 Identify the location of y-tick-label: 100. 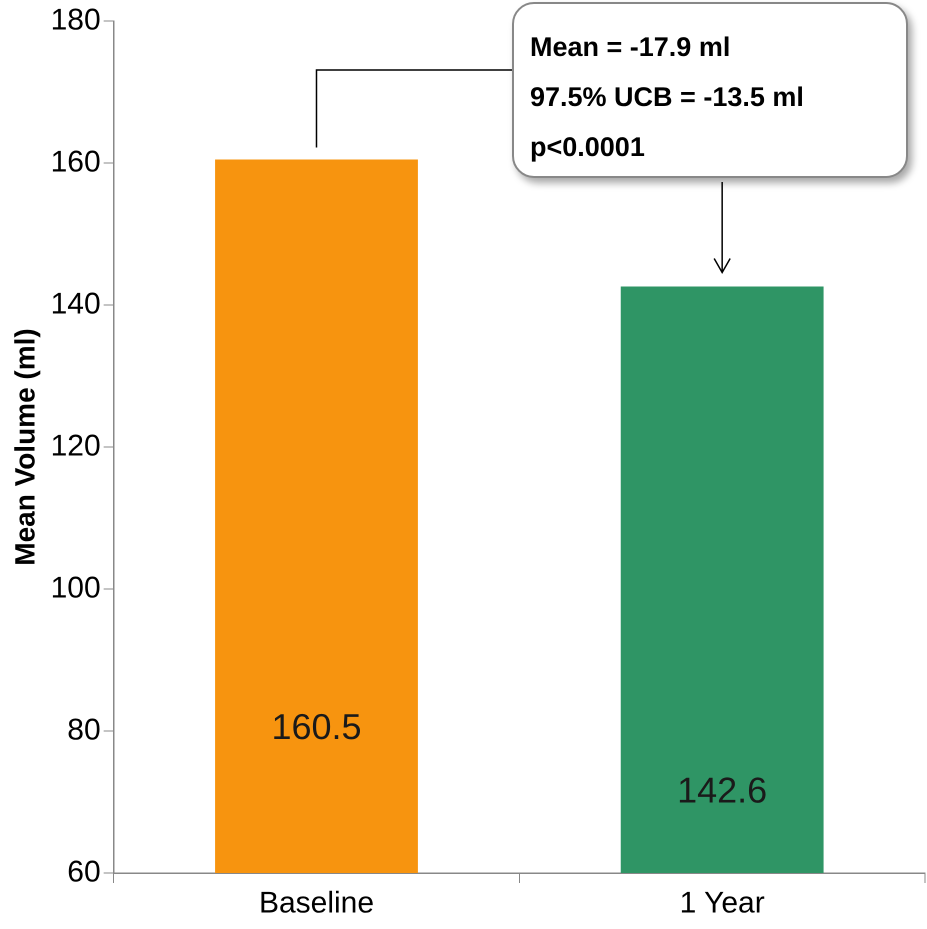
(75, 587).